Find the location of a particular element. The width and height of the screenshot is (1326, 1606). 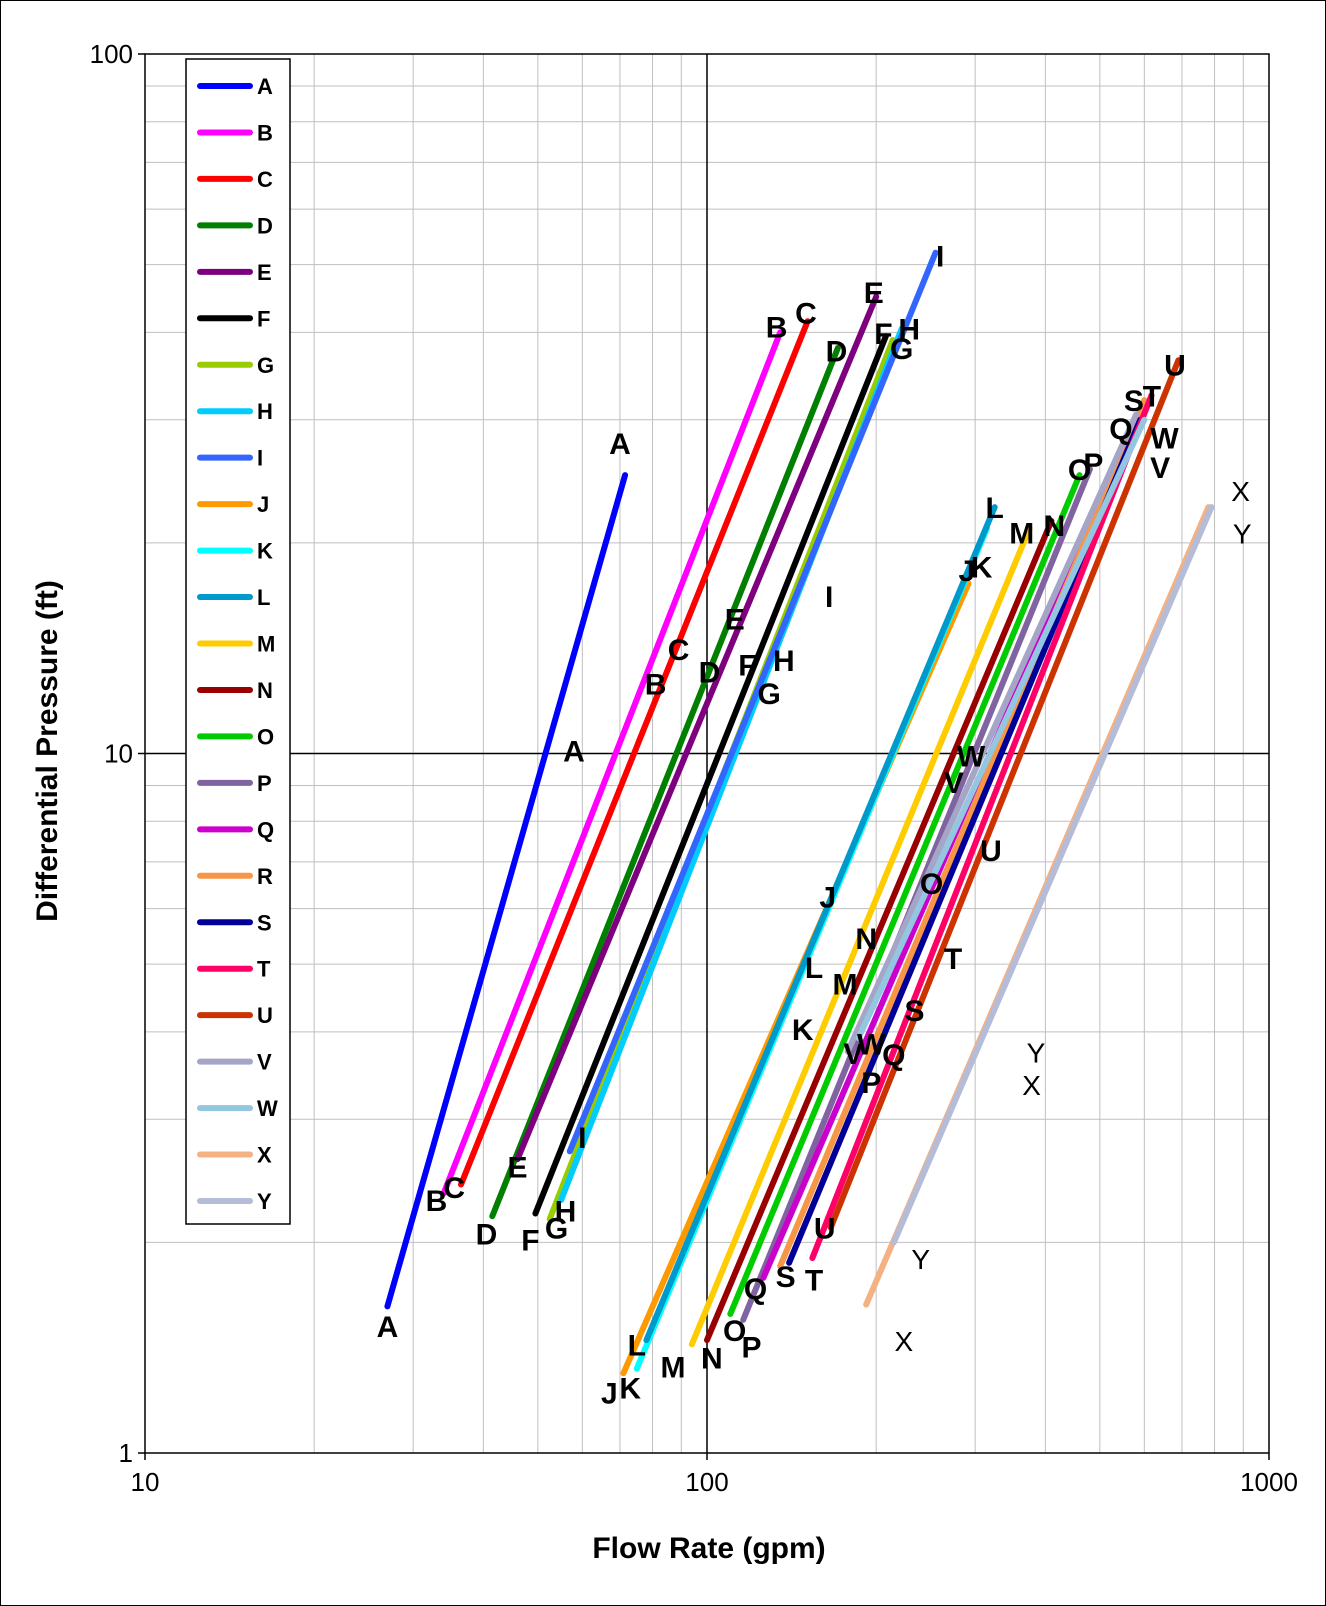

series-line-m is located at coordinates (860, 936).